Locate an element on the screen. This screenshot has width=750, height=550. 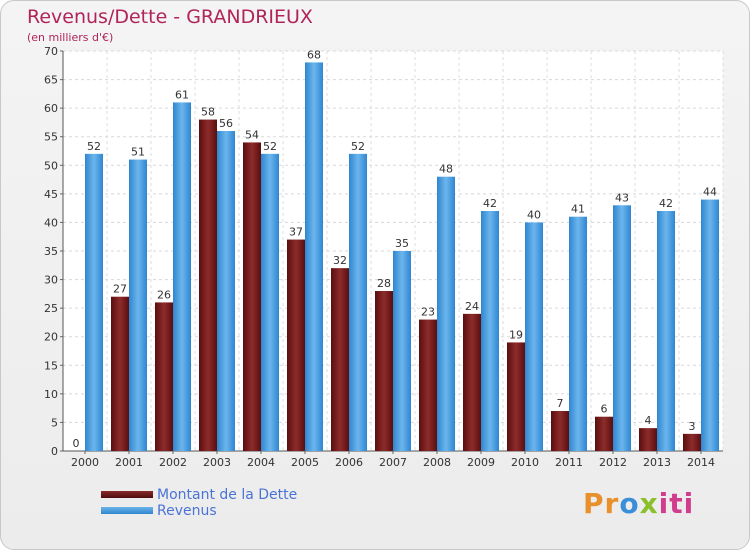
proxiti-logo: Proxiti is located at coordinates (638, 503).